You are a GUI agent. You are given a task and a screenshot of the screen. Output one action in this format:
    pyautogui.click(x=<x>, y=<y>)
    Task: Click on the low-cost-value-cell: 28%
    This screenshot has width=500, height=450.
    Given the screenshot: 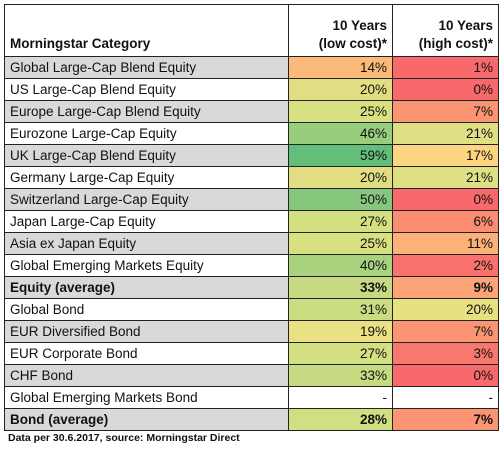 What is the action you would take?
    pyautogui.click(x=340, y=419)
    